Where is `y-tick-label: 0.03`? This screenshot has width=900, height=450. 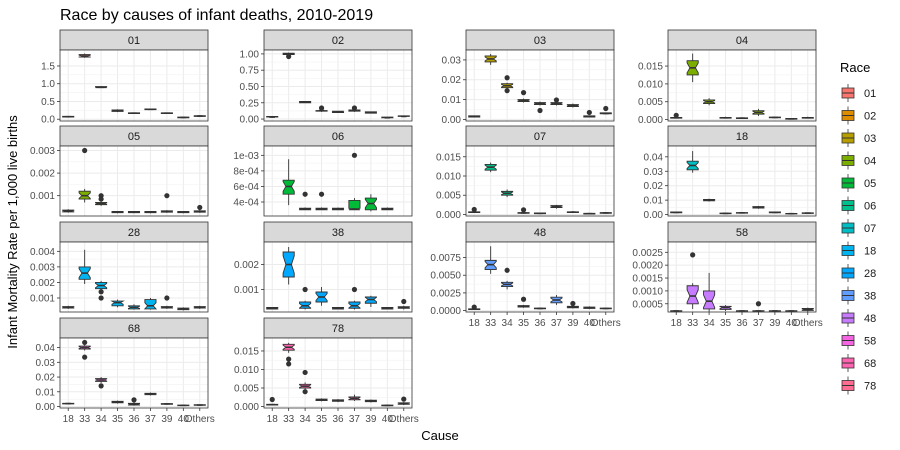
y-tick-label: 0.03 is located at coordinates (452, 60).